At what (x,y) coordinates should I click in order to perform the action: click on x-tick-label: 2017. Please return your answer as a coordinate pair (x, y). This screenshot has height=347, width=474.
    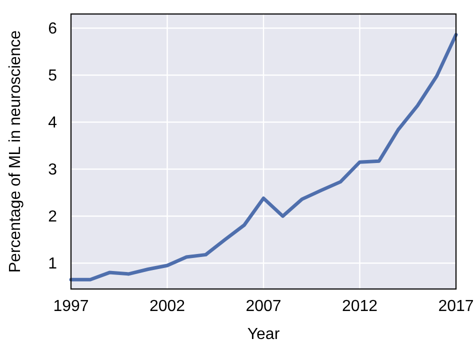
    Looking at the image, I should click on (456, 306).